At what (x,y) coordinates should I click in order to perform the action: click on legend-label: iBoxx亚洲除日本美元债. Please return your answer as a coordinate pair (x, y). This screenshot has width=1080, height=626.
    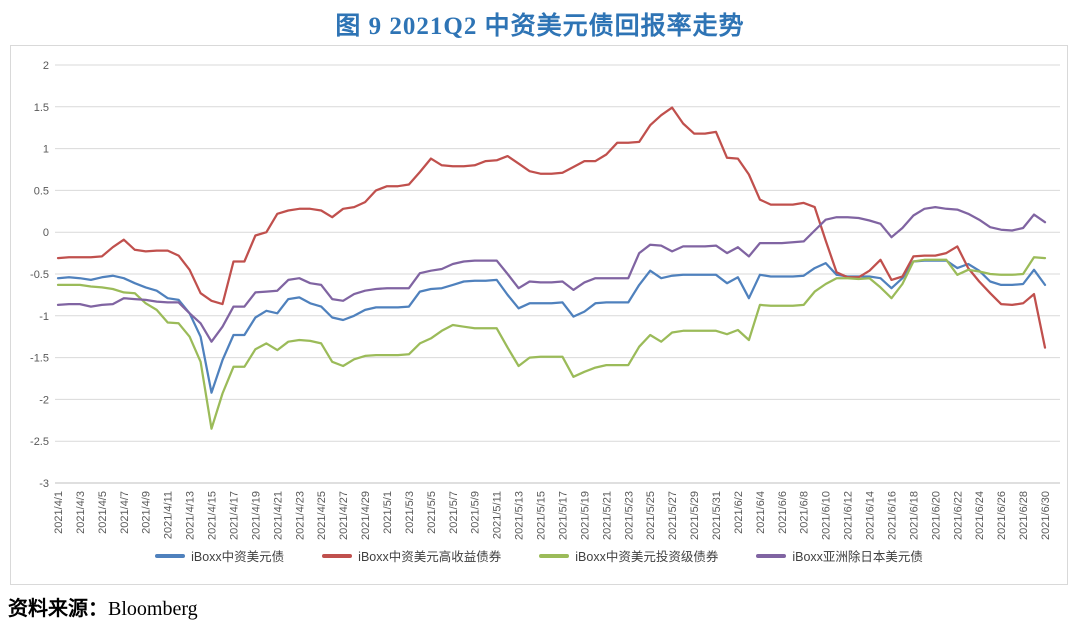
    Looking at the image, I should click on (857, 557).